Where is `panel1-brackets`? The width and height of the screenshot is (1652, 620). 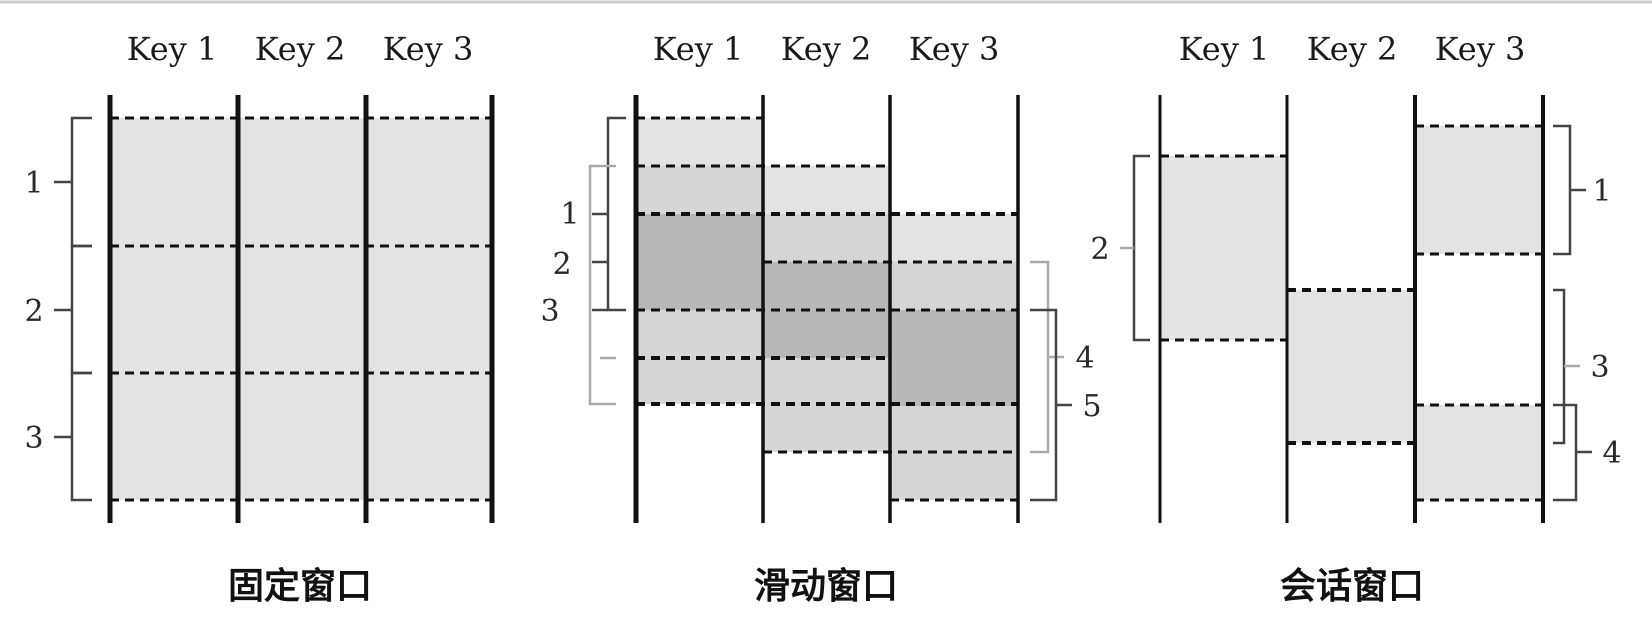 panel1-brackets is located at coordinates (73, 309).